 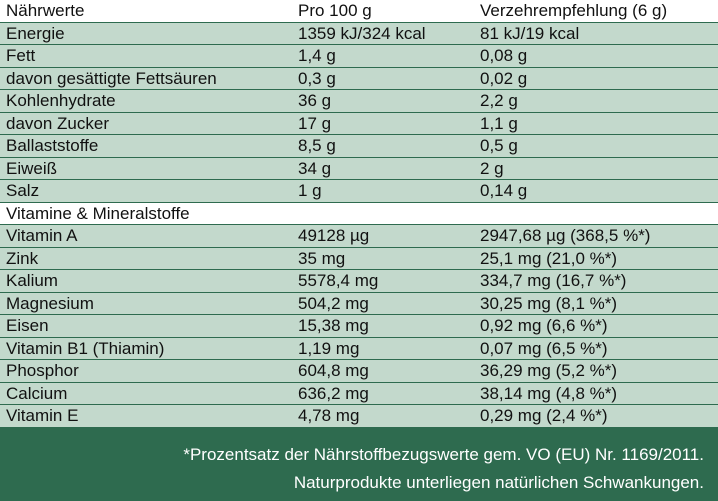 I want to click on nutrient-name: Energie, so click(x=146, y=33).